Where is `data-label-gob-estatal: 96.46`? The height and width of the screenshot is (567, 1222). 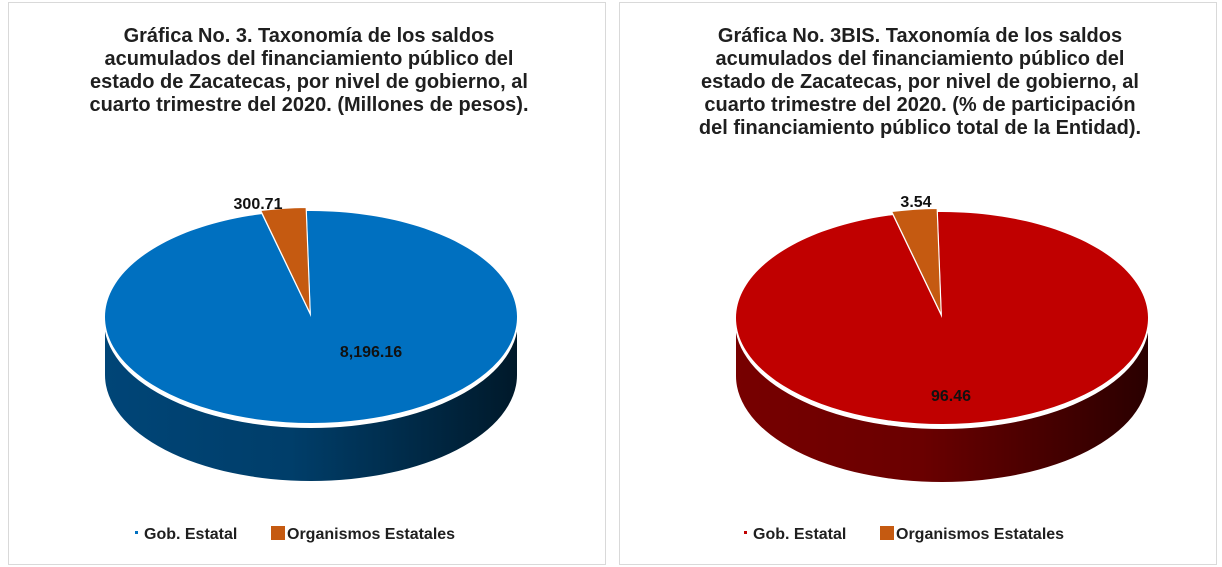
data-label-gob-estatal: 96.46 is located at coordinates (951, 396).